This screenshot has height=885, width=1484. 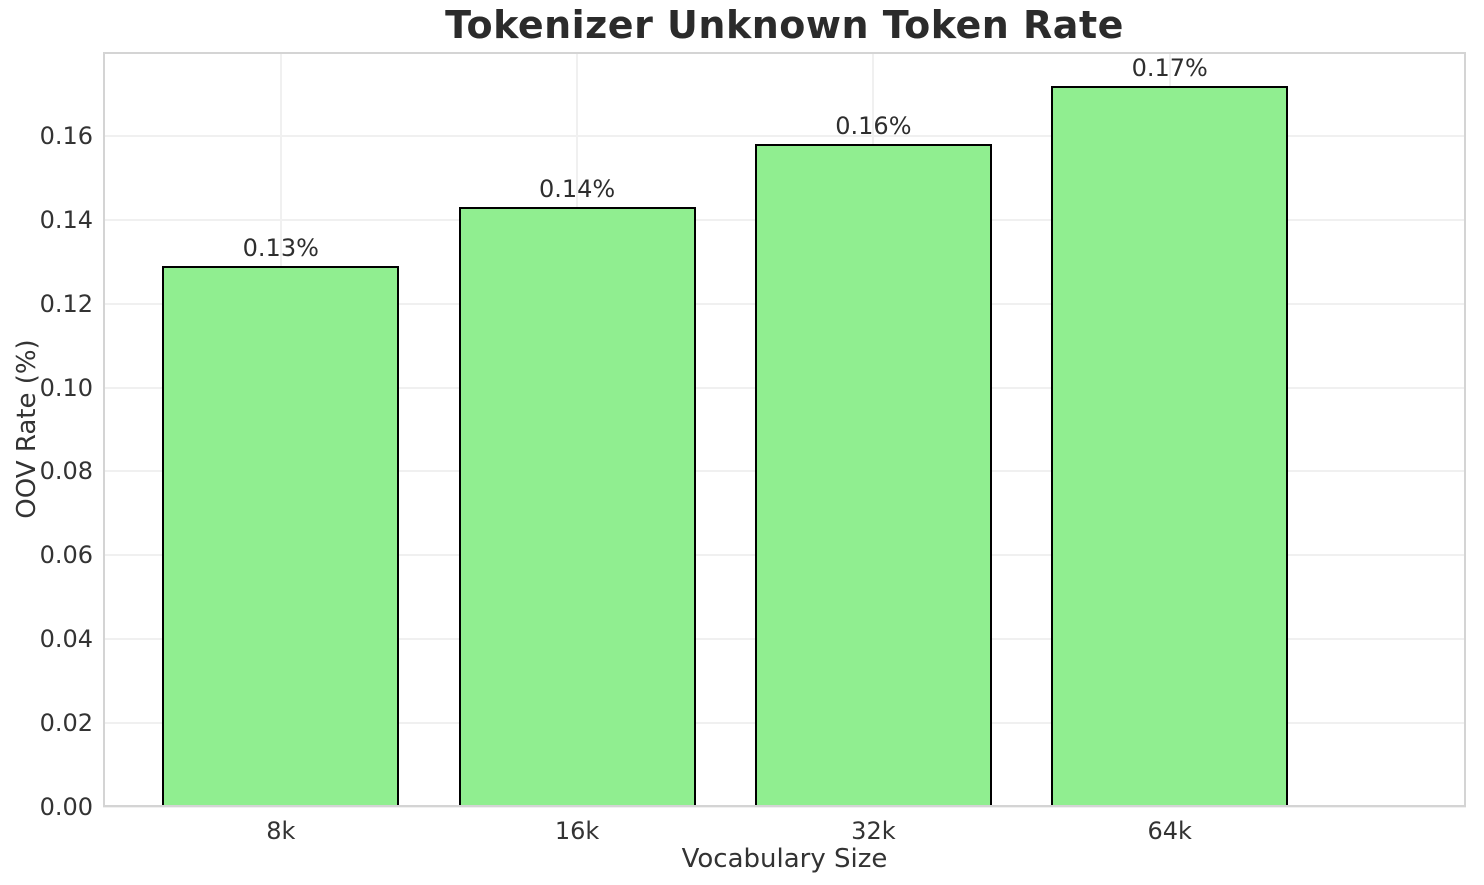 I want to click on y-axis-label: OOV Rate (%), so click(x=27, y=429).